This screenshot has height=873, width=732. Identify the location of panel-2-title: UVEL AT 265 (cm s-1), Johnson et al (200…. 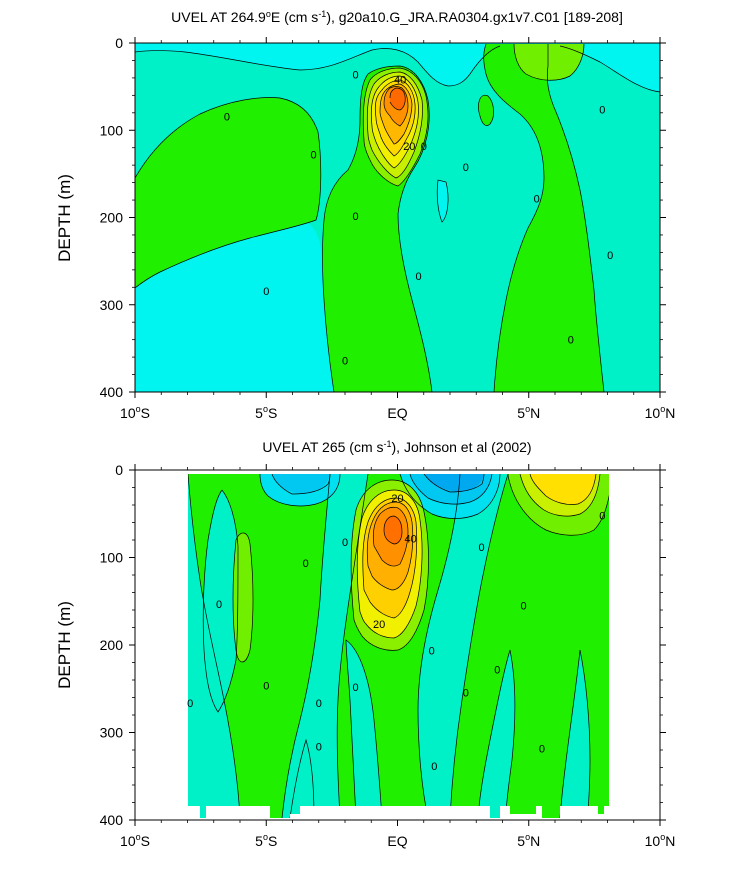
(396, 447).